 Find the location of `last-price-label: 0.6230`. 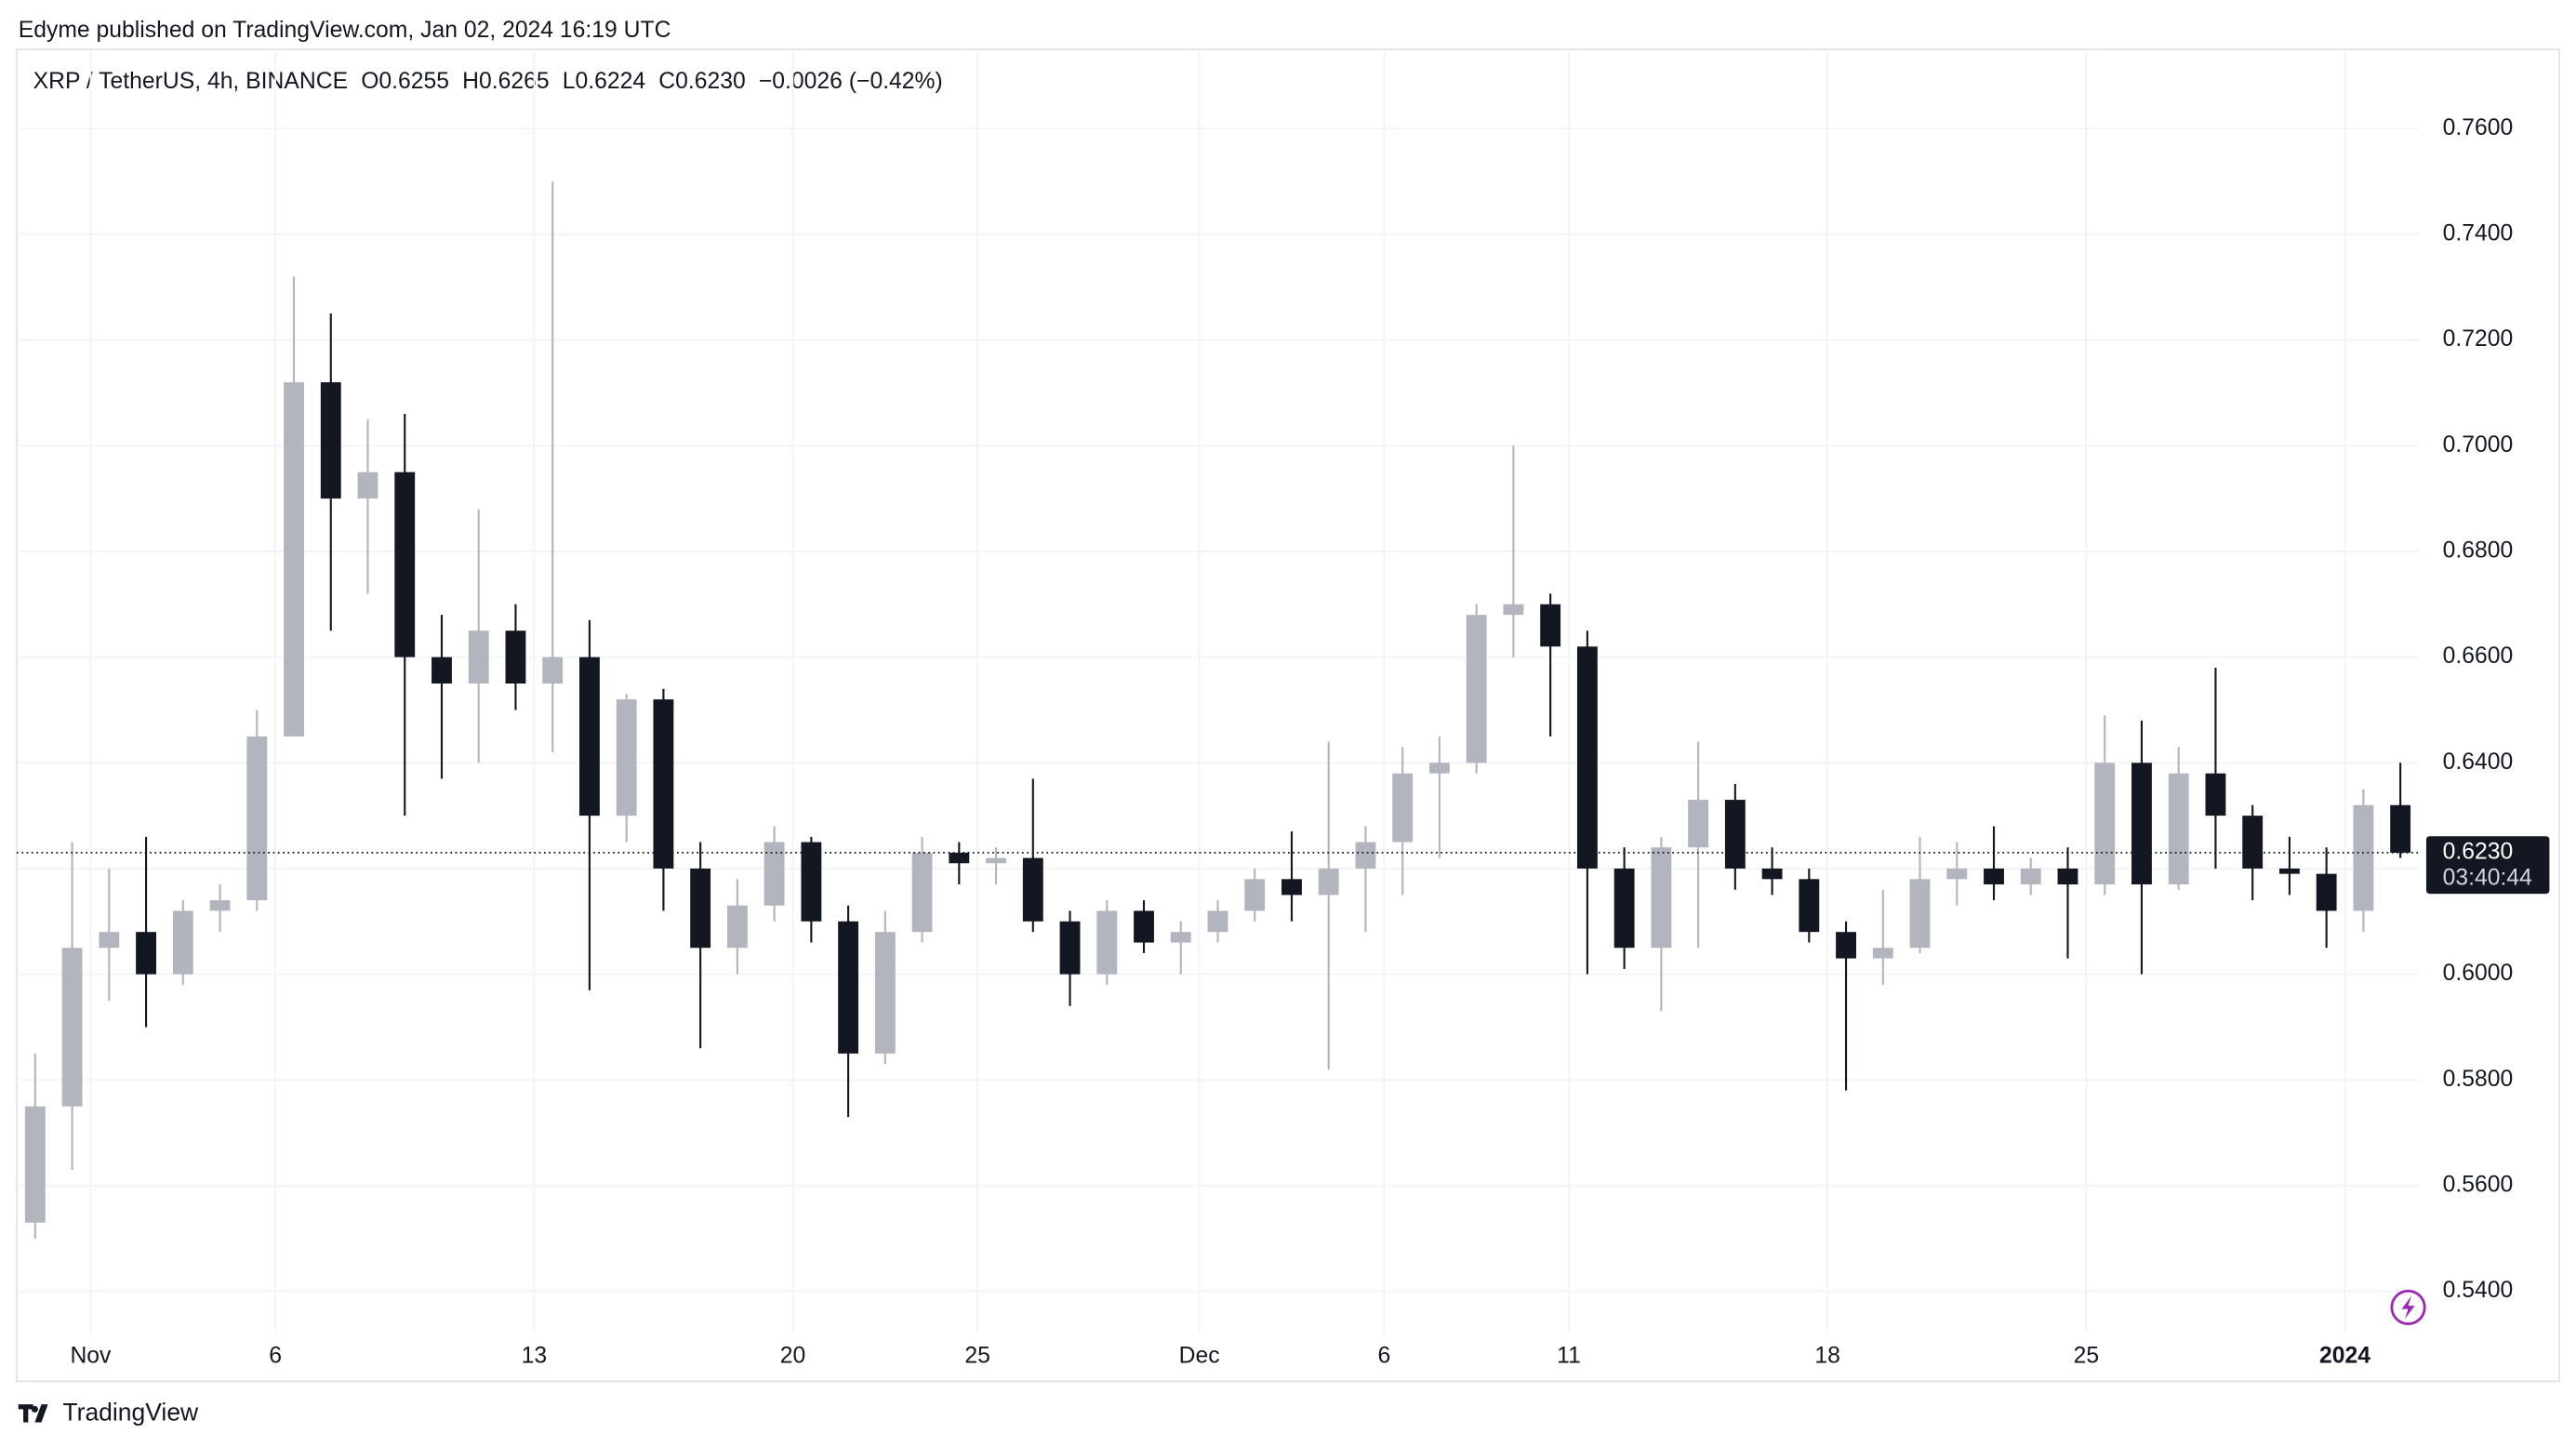

last-price-label: 0.6230 is located at coordinates (2478, 851).